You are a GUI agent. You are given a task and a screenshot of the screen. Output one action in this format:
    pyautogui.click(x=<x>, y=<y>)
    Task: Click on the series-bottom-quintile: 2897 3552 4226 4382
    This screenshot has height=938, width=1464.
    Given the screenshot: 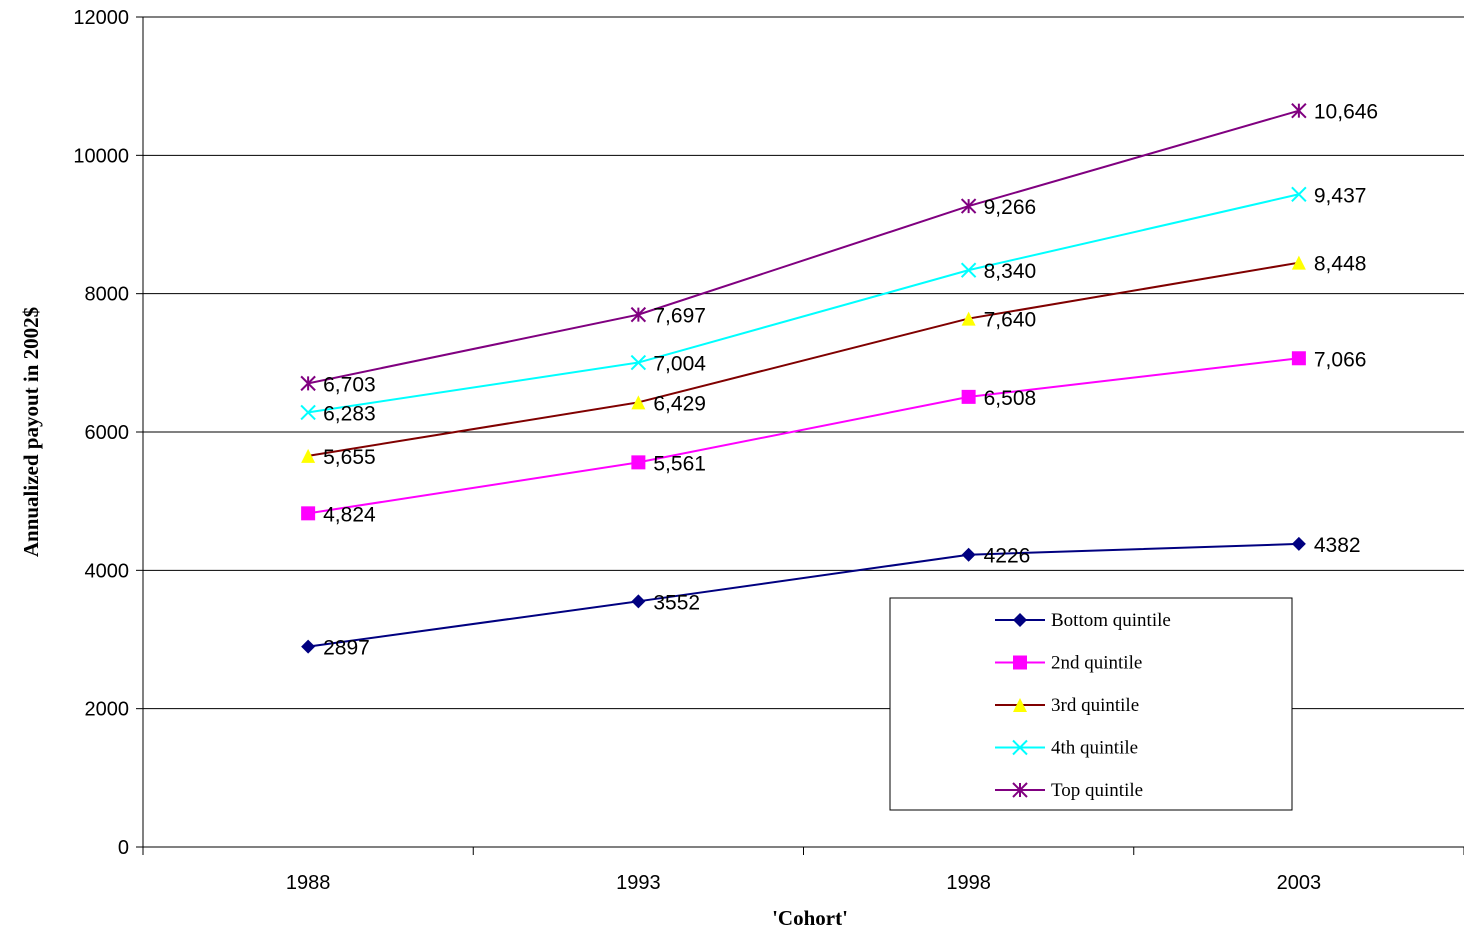 What is the action you would take?
    pyautogui.click(x=831, y=597)
    